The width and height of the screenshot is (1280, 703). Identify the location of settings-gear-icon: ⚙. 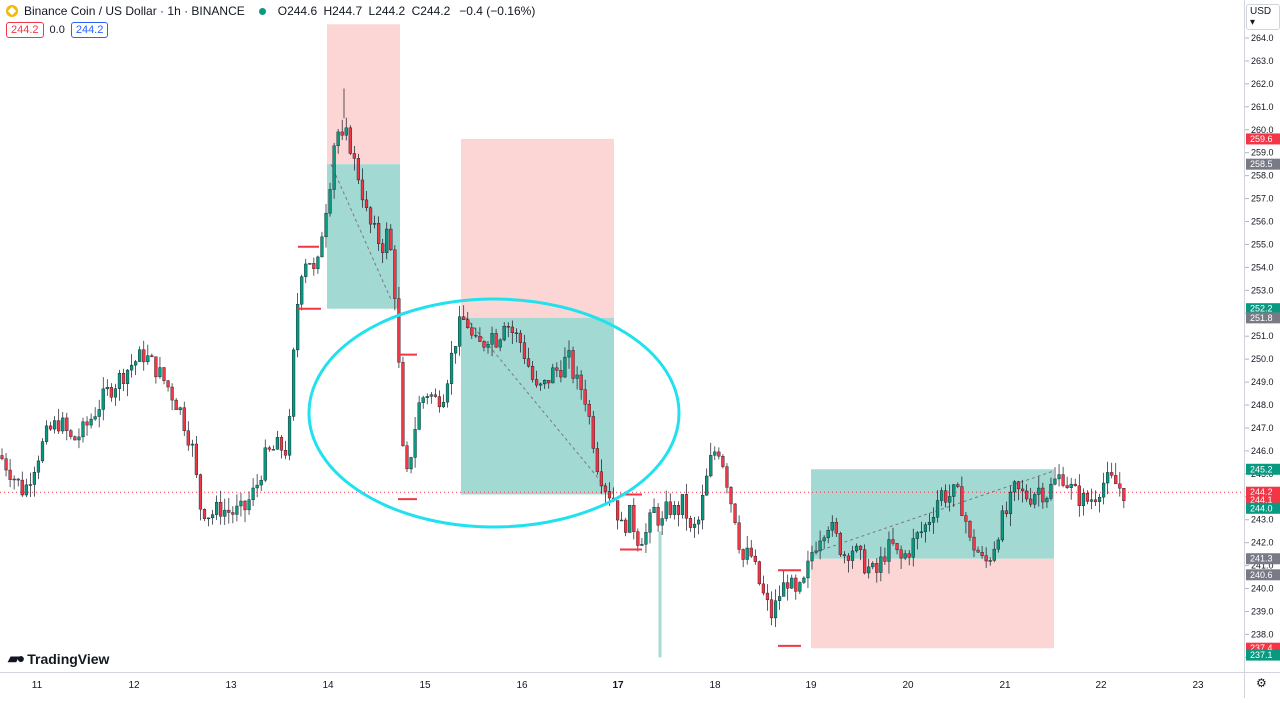
(1261, 683).